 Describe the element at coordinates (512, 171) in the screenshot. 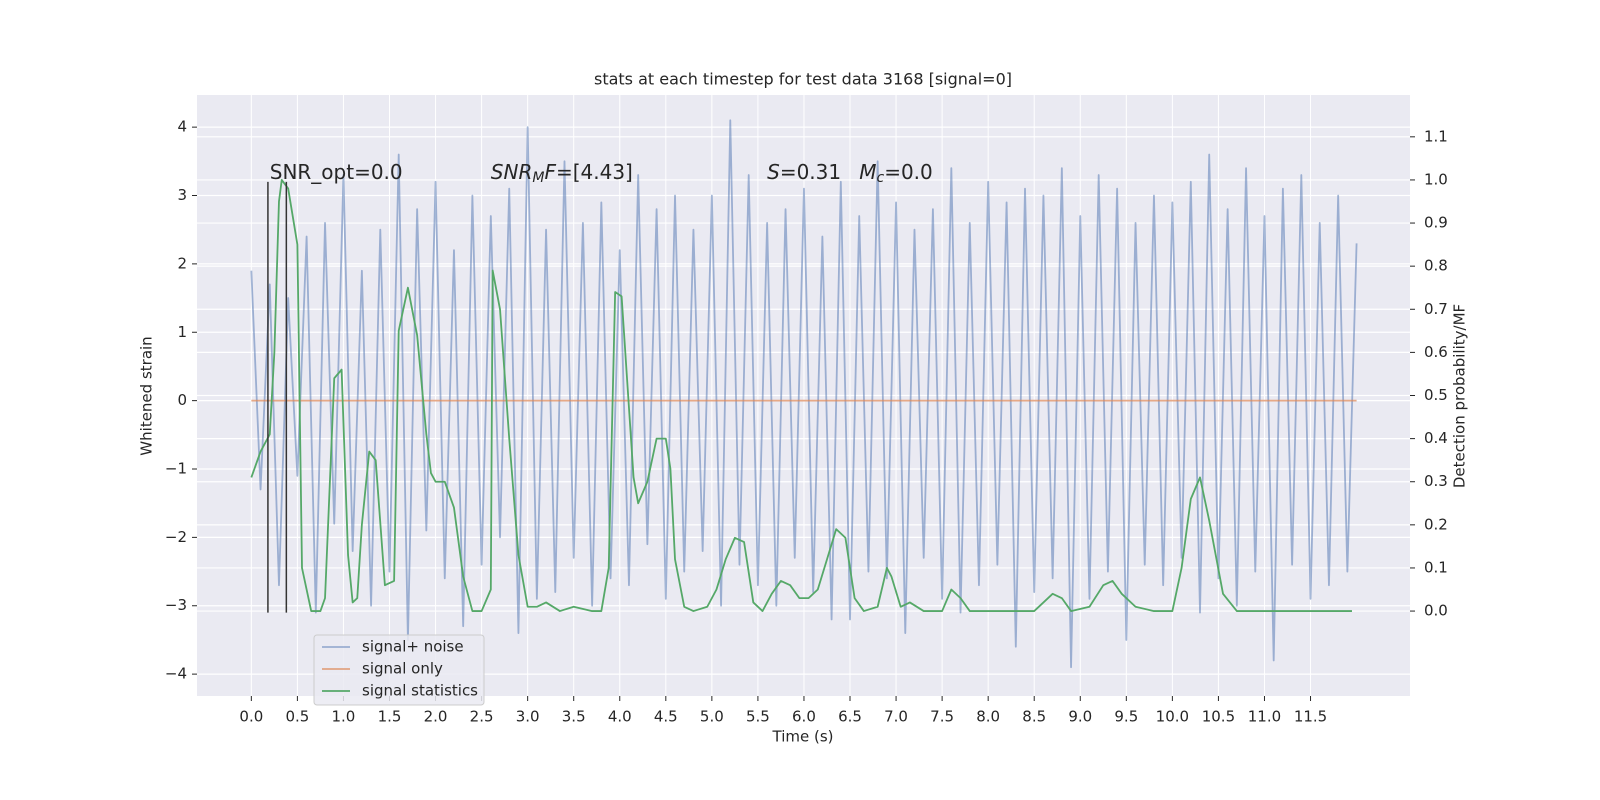

I see `annotation-part: SNR` at that location.